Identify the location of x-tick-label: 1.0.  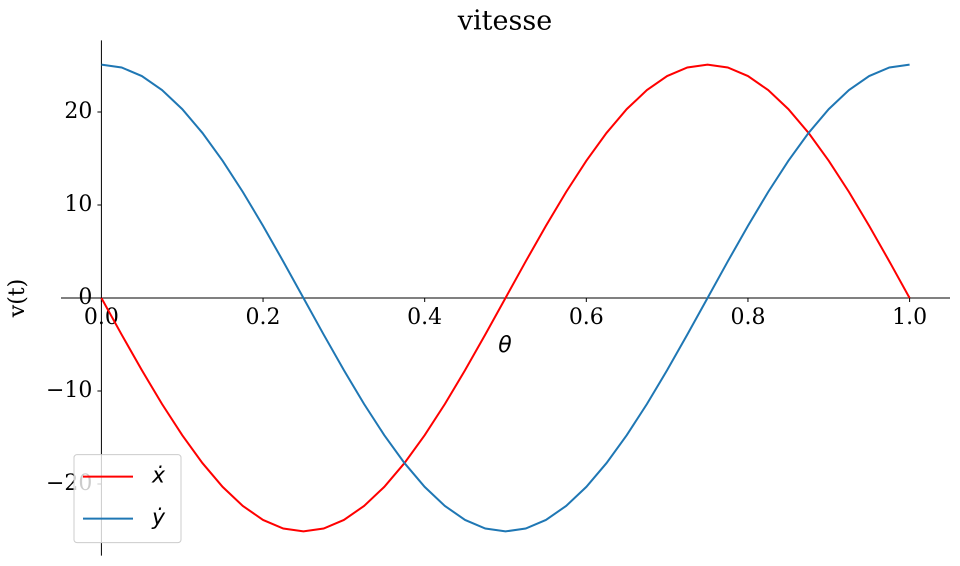
(909, 317).